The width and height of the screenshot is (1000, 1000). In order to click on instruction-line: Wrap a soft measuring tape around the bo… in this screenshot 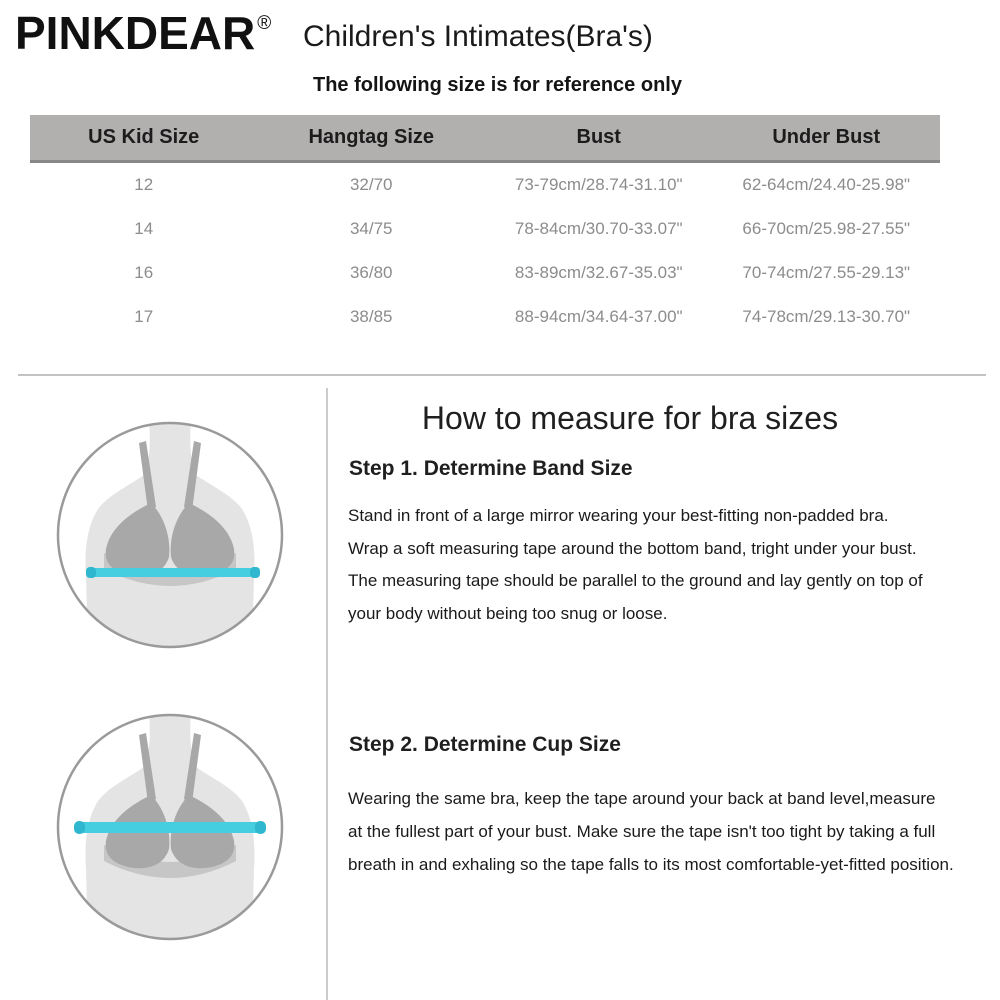, I will do `click(632, 548)`.